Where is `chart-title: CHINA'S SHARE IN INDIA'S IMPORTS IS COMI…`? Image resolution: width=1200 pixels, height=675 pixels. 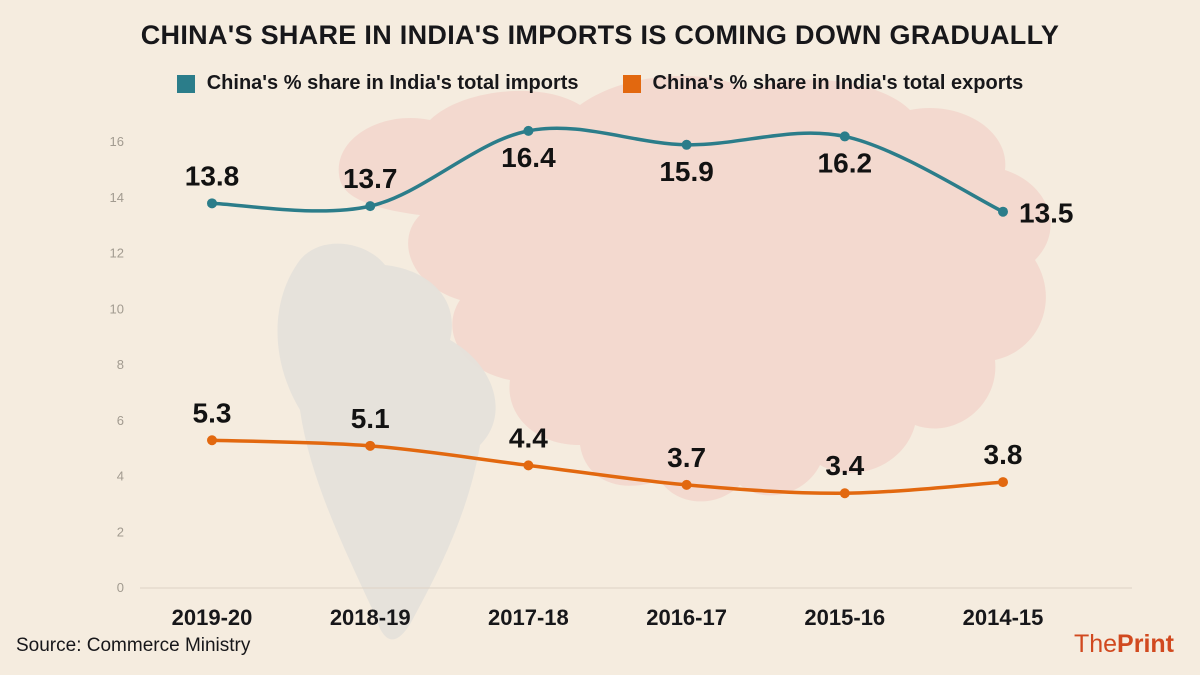 chart-title: CHINA'S SHARE IN INDIA'S IMPORTS IS COMI… is located at coordinates (600, 35).